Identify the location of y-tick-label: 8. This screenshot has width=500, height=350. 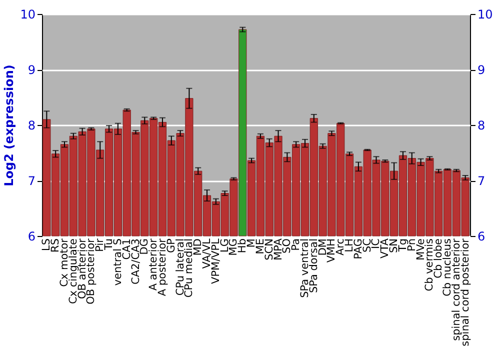
(32, 125).